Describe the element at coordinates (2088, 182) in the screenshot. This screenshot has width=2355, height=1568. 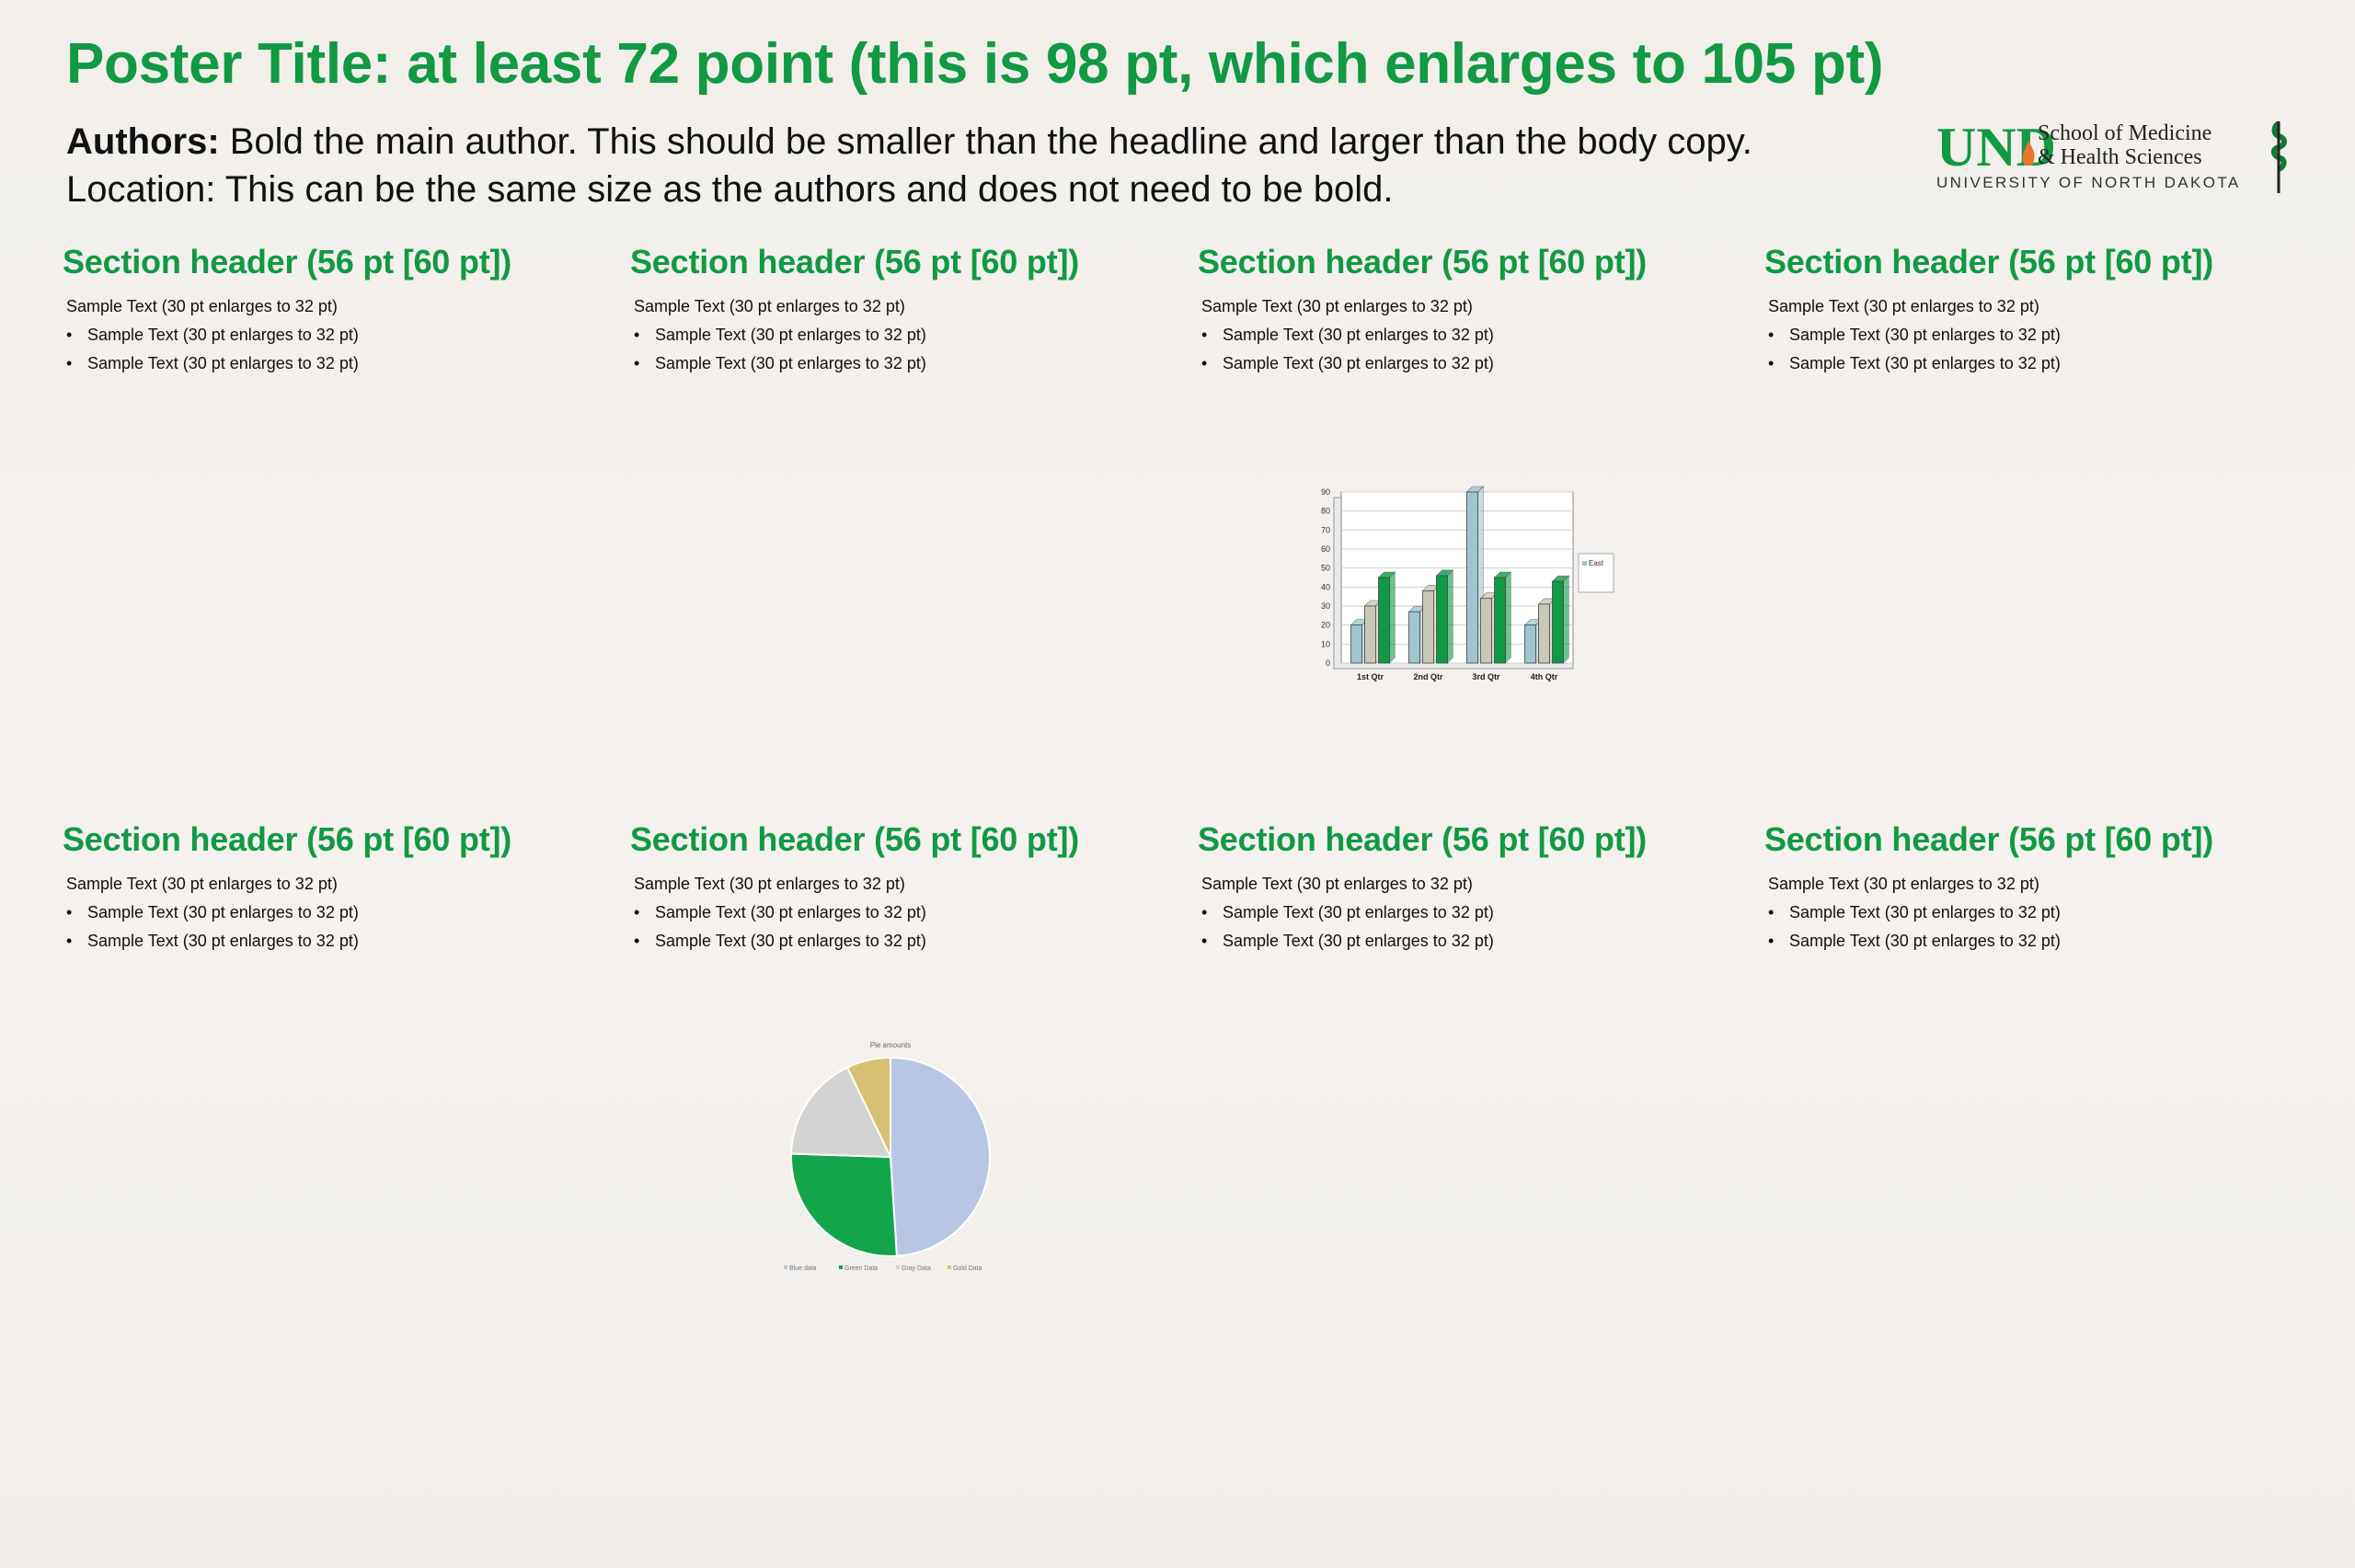
I see `logo-line3: UNIVERSITY OF NORTH DAKOTA` at that location.